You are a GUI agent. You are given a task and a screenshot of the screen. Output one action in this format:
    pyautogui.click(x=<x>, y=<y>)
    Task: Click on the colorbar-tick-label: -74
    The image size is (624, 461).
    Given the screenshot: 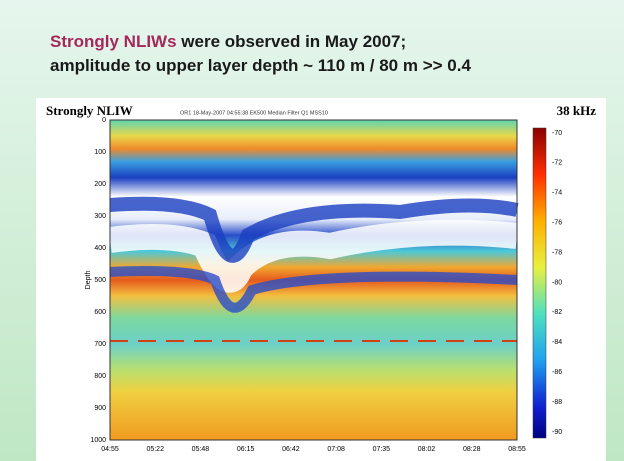 What is the action you would take?
    pyautogui.click(x=557, y=193)
    